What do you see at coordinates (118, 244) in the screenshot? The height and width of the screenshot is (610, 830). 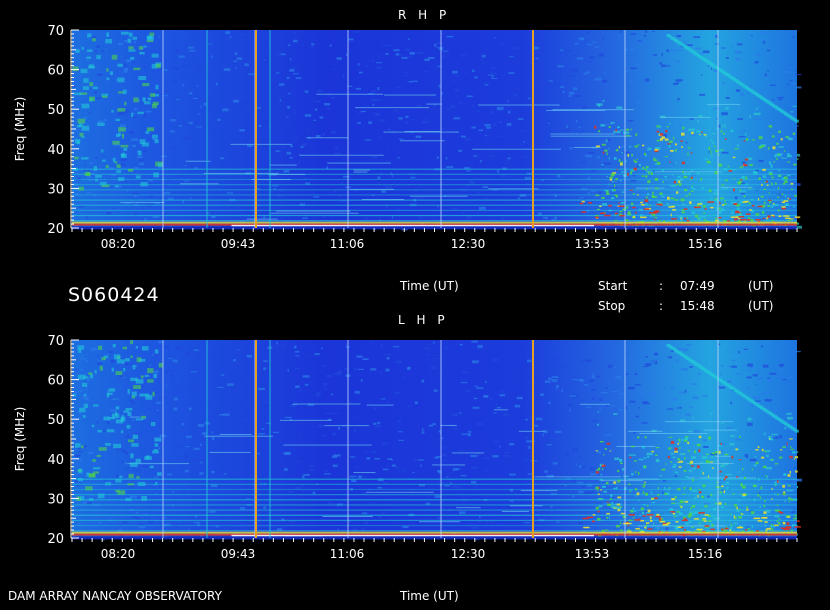 I see `x-tick-label: 08:20` at bounding box center [118, 244].